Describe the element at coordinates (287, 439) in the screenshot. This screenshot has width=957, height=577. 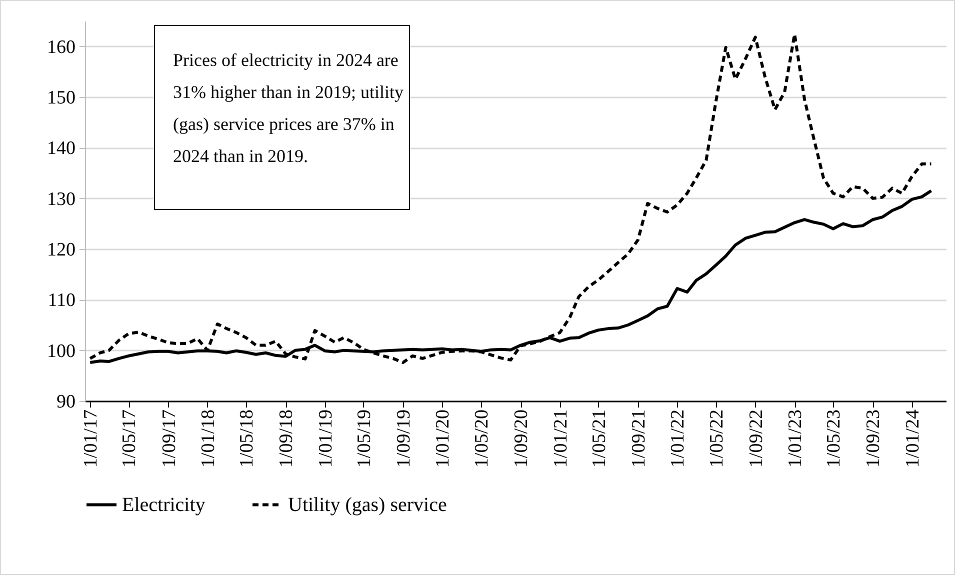
I see `x-tick-label: 1/09/18` at that location.